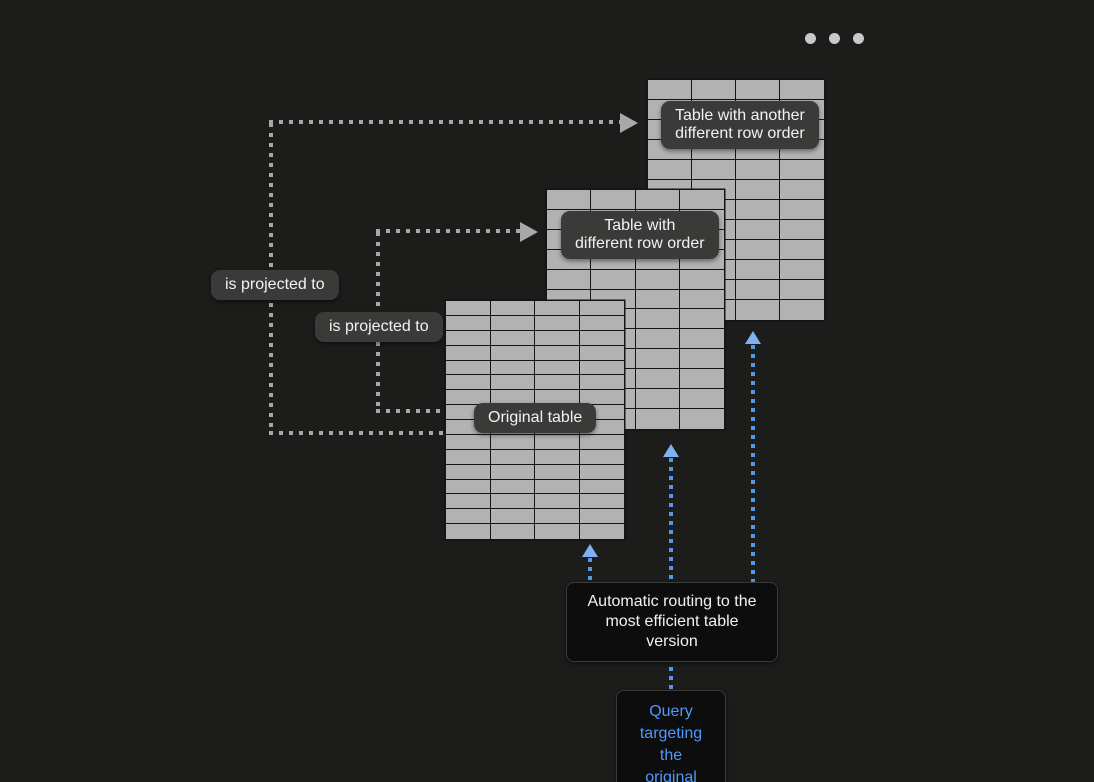 The image size is (1094, 782). What do you see at coordinates (753, 337) in the screenshot?
I see `routing-arrowhead-top-icon` at bounding box center [753, 337].